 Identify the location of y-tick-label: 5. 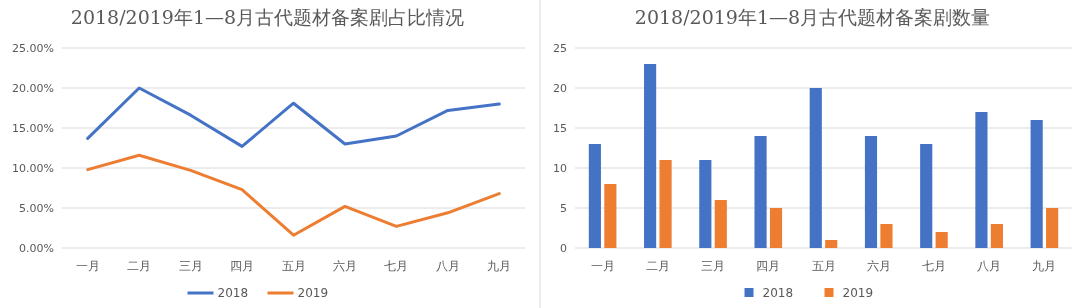
(563, 208).